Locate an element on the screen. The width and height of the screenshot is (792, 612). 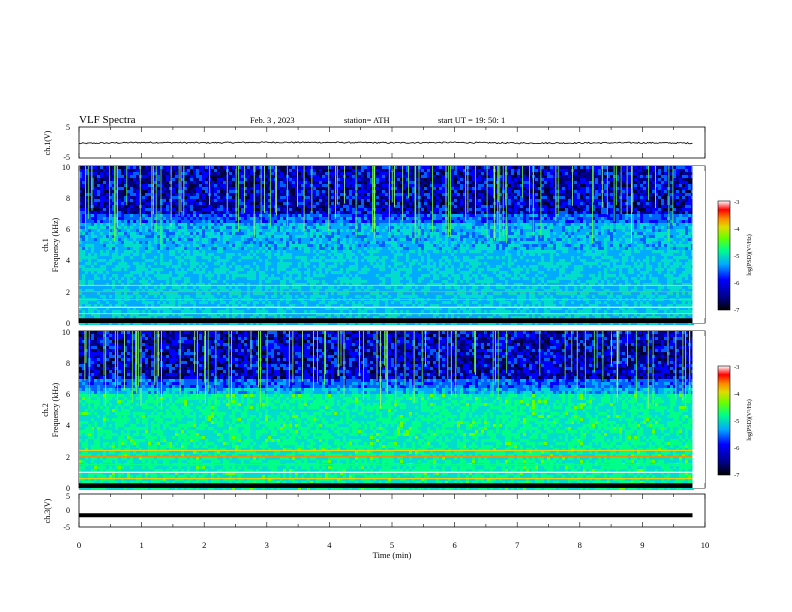
ch1-spectrogram-yticks: 0 2 4 6 8 10 is located at coordinates (66, 245).